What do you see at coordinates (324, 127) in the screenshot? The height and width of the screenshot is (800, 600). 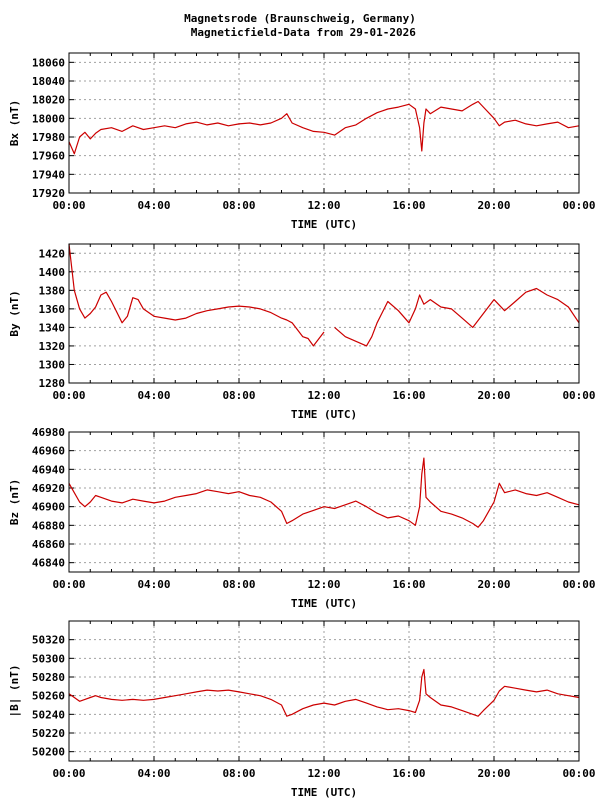 I see `bx-series-line` at bounding box center [324, 127].